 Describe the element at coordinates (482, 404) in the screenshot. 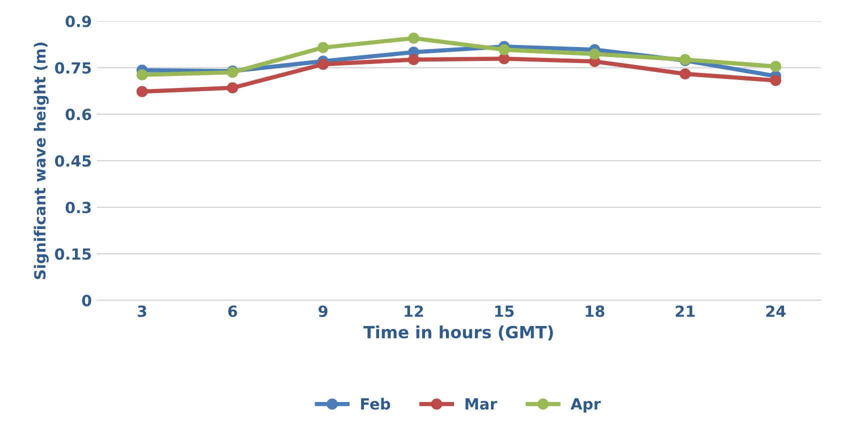

I see `legend-label: Mar` at that location.